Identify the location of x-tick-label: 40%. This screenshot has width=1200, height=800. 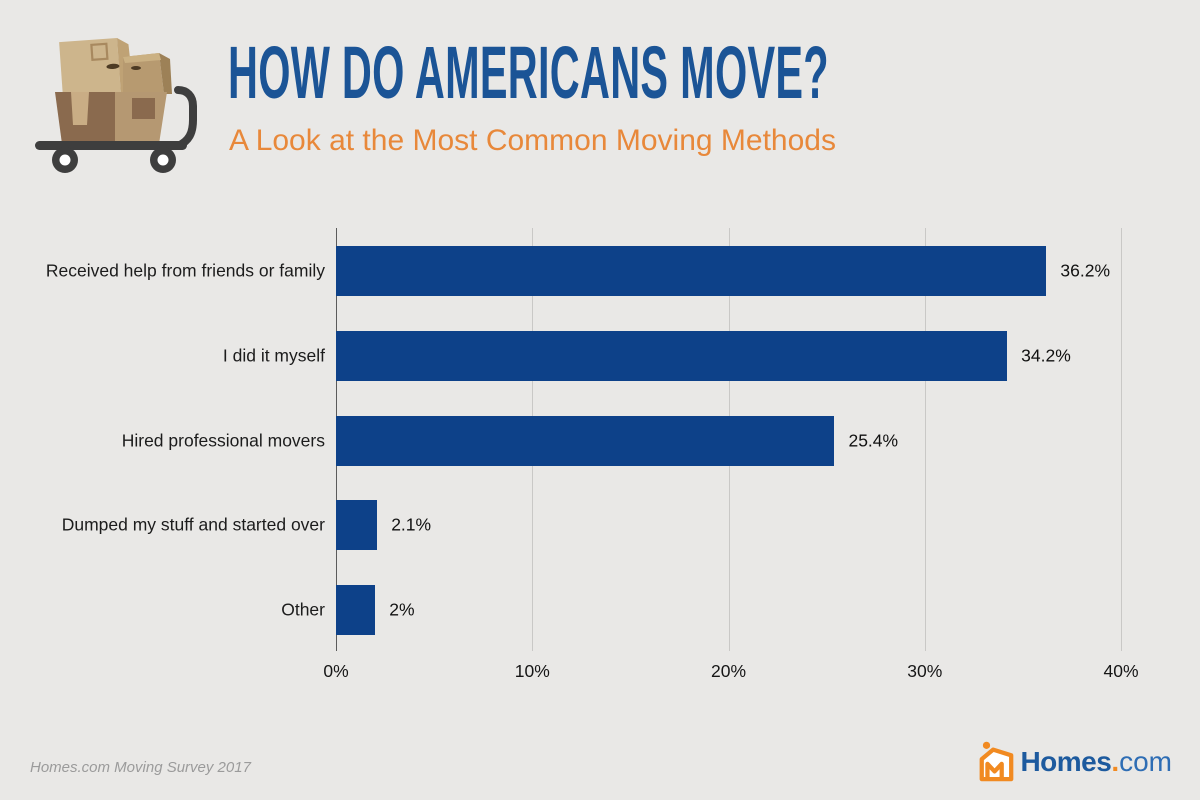
(1121, 671).